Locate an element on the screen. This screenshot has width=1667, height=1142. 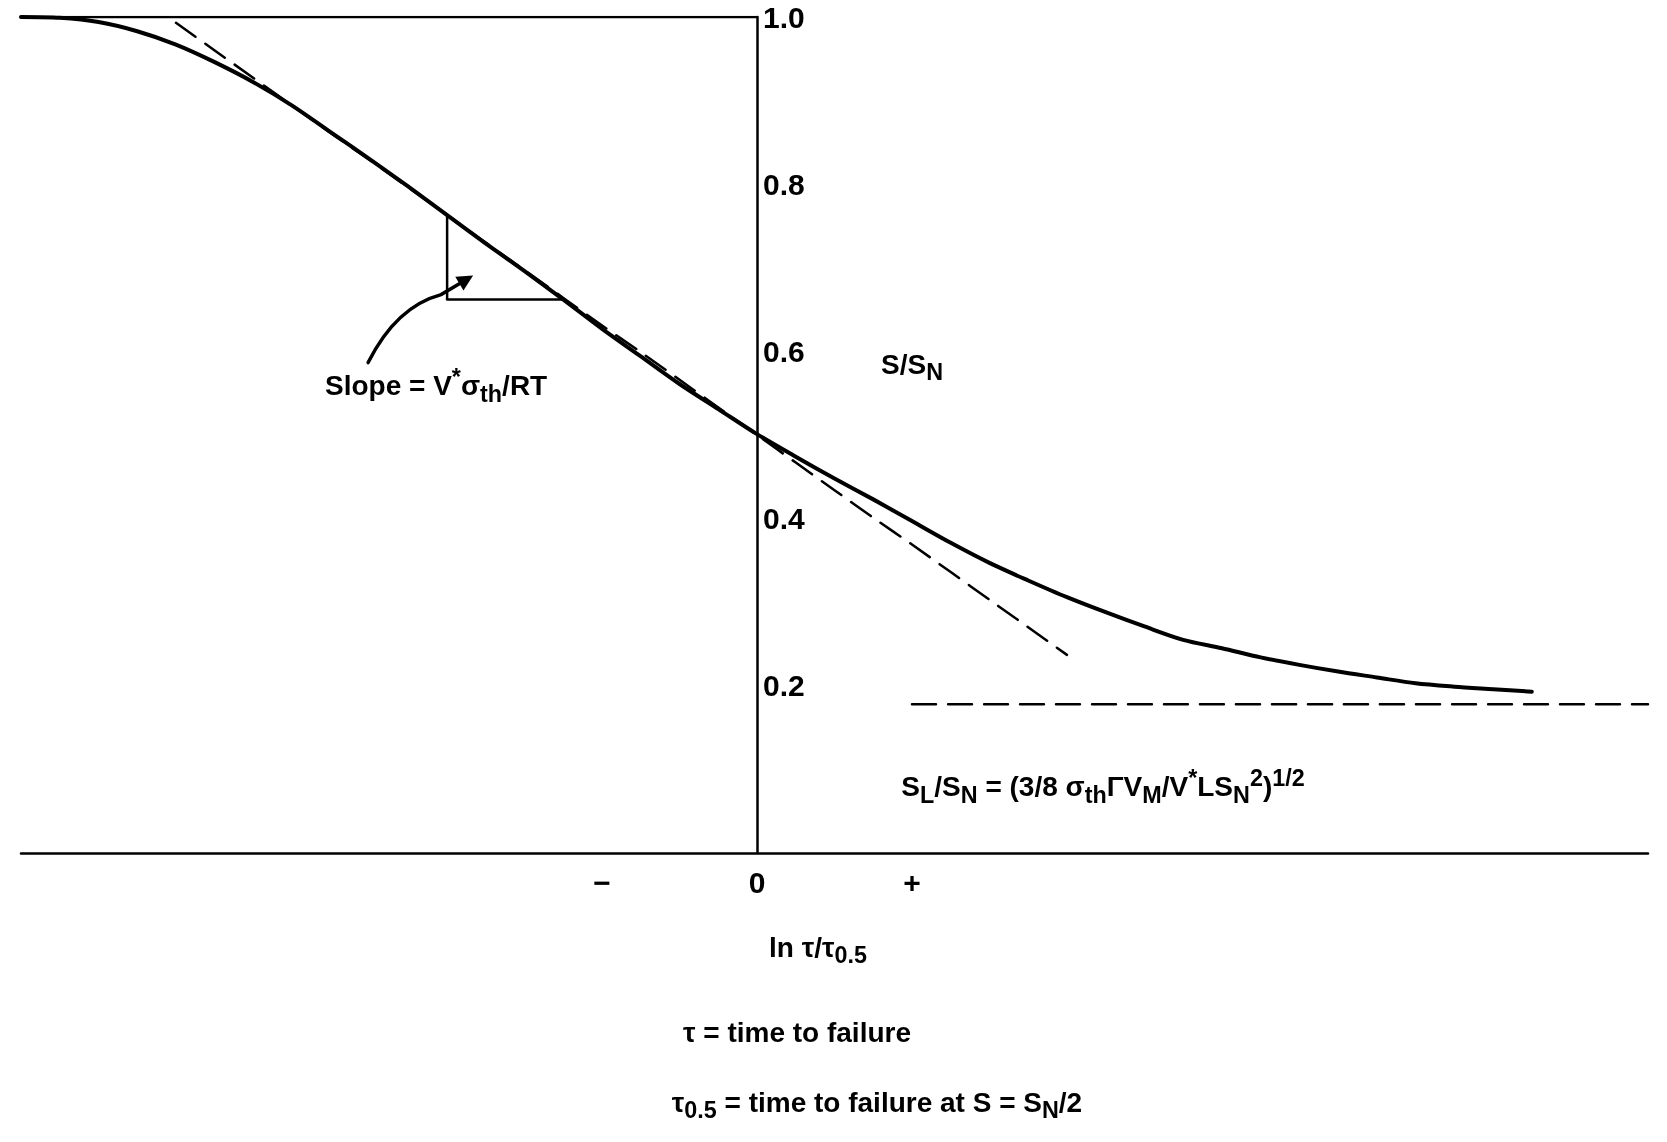
y-tick-label: 1.0 is located at coordinates (784, 17).